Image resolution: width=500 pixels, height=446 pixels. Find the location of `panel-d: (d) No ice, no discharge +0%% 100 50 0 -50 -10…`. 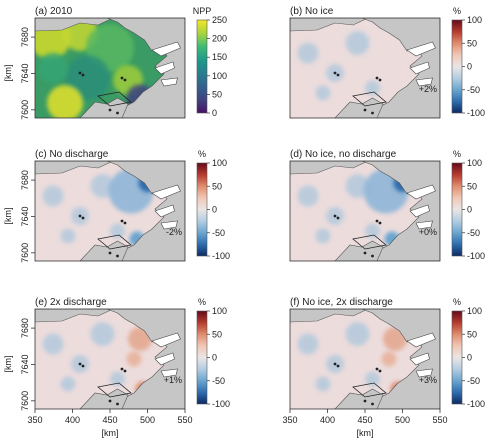

panel-d: (d) No ice, no discharge +0%% 100 50 0 -50 -10… is located at coordinates (387, 205).